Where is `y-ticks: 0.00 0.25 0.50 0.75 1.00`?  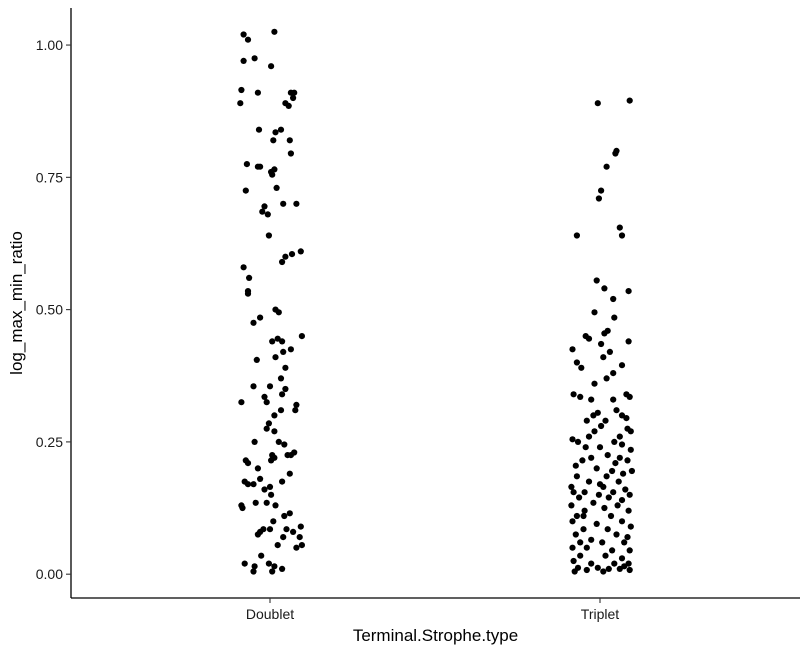
y-ticks: 0.00 0.25 0.50 0.75 1.00 is located at coordinates (53, 309).